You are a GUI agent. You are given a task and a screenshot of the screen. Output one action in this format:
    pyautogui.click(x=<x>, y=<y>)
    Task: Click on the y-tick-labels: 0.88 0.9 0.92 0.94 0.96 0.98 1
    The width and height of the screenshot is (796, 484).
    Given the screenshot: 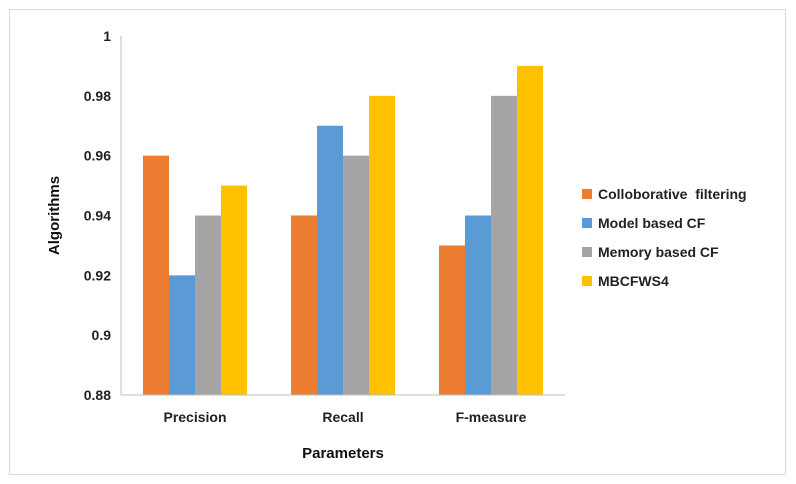 What is the action you would take?
    pyautogui.click(x=97, y=215)
    